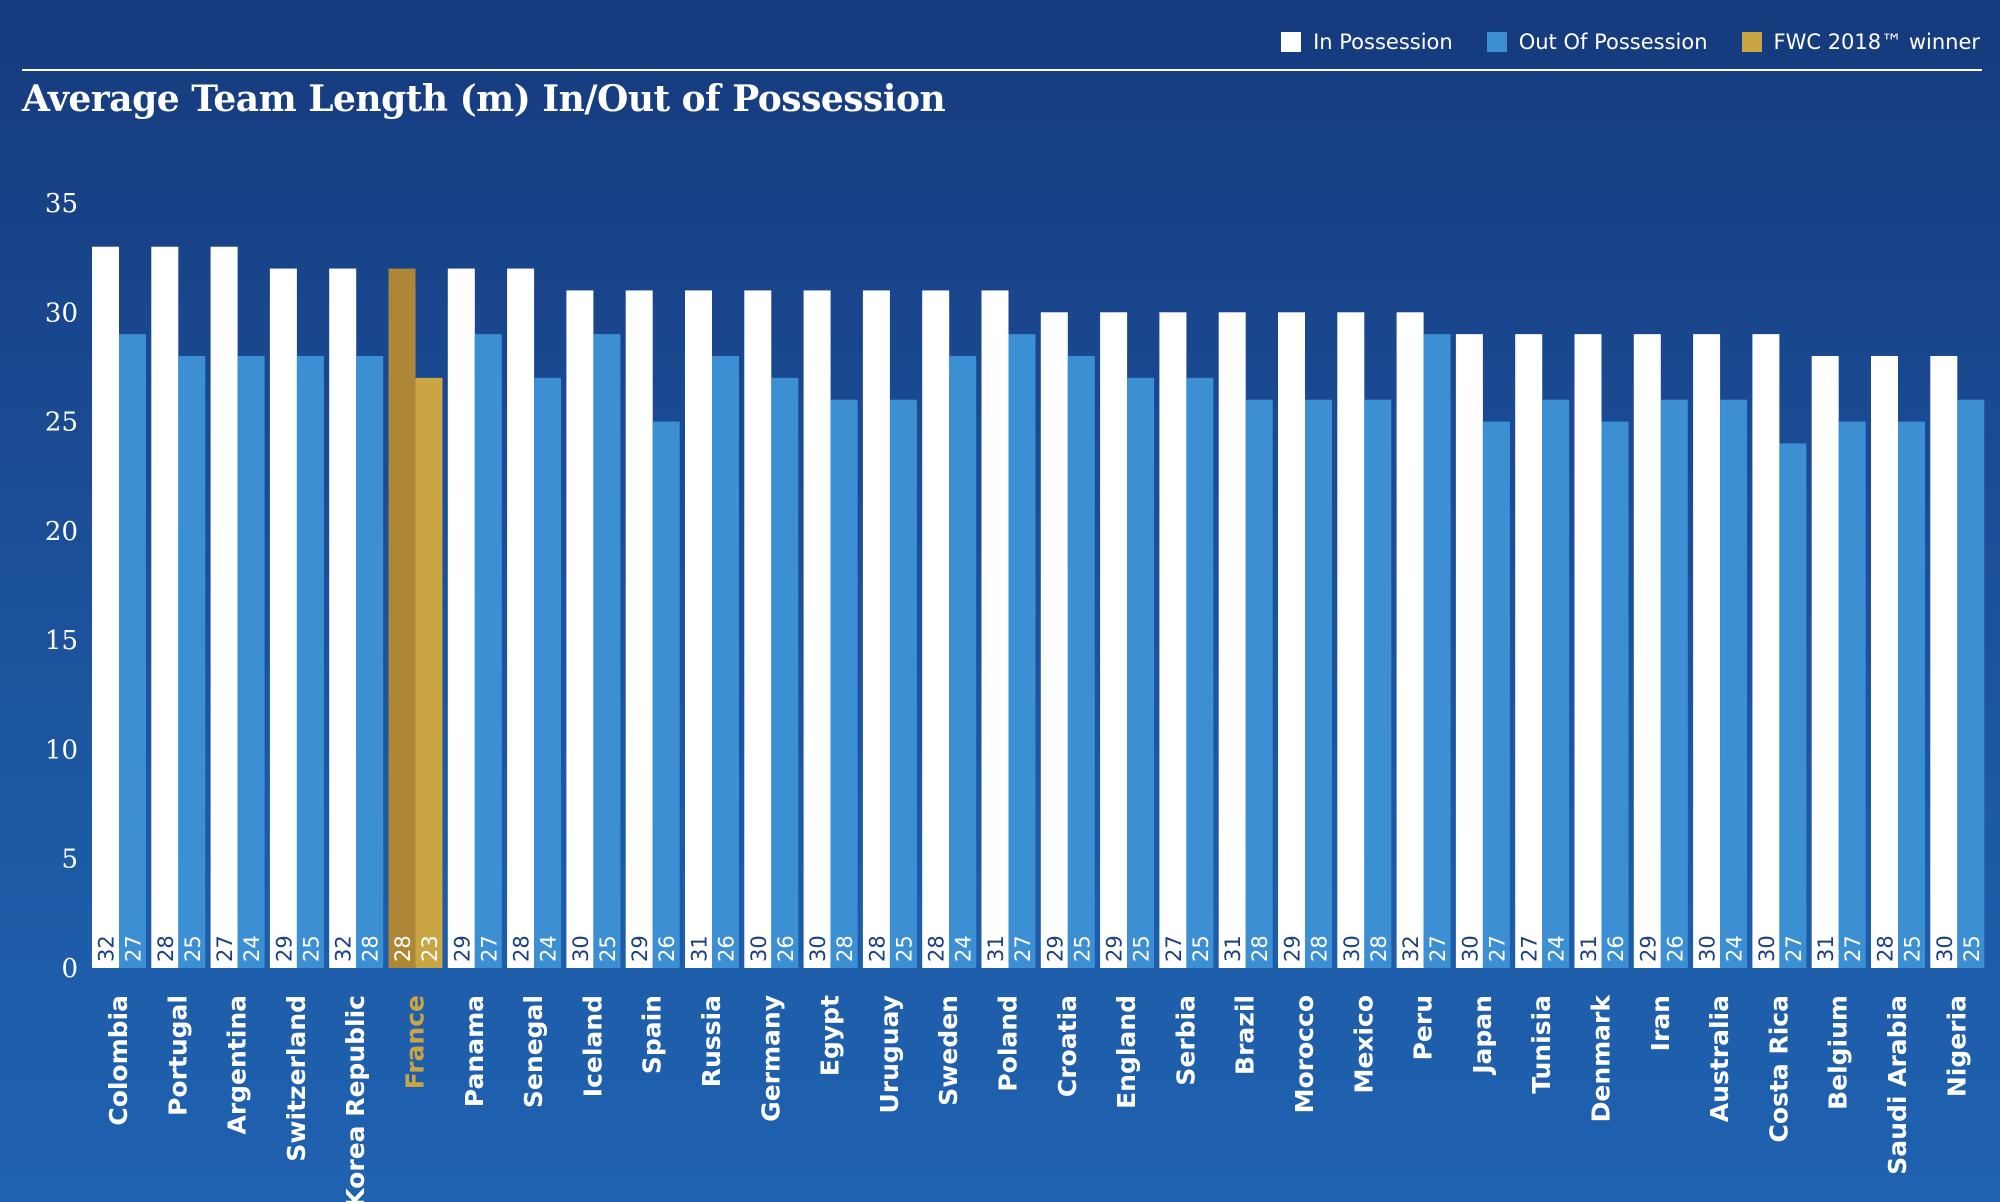  Describe the element at coordinates (355, 1098) in the screenshot. I see `x-category-label: Korea Republic` at that location.